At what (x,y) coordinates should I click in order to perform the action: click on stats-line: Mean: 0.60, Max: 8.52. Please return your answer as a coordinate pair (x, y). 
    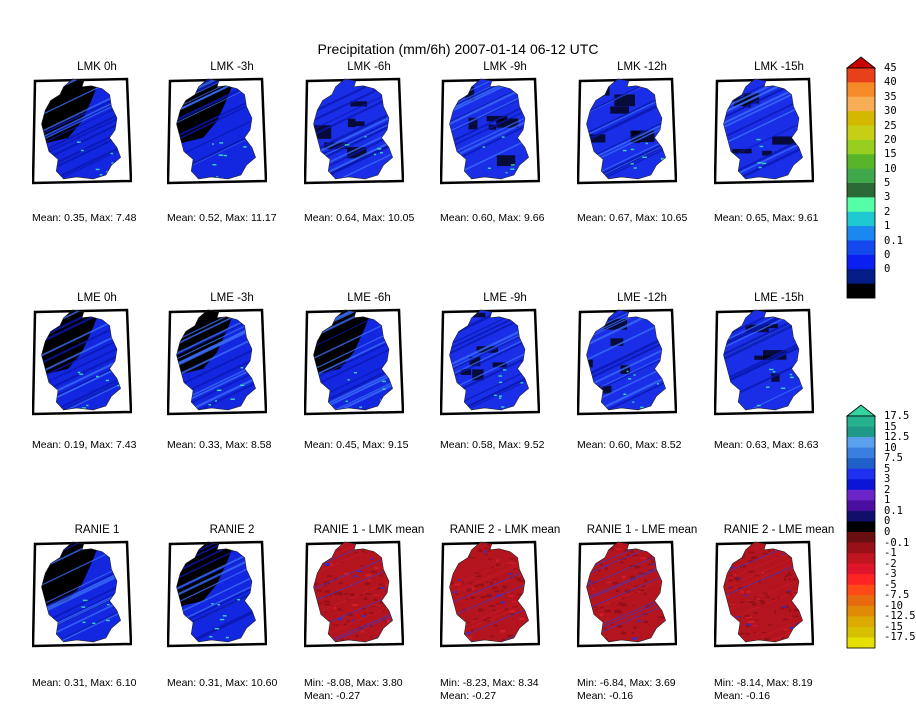
    Looking at the image, I should click on (629, 445).